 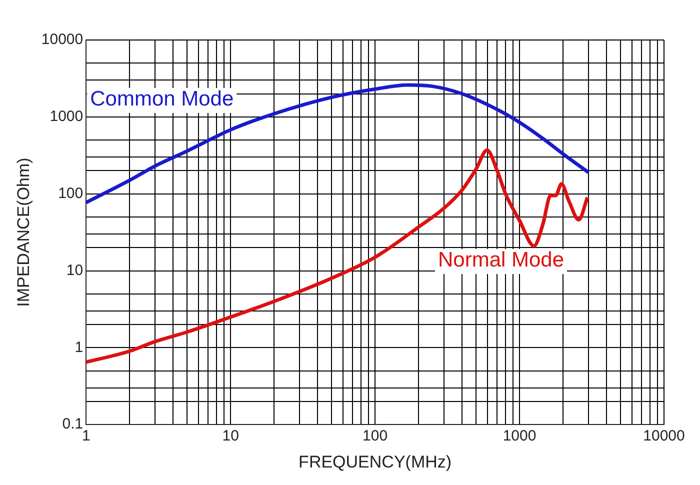 What do you see at coordinates (375, 436) in the screenshot?
I see `x-tick-label: 100` at bounding box center [375, 436].